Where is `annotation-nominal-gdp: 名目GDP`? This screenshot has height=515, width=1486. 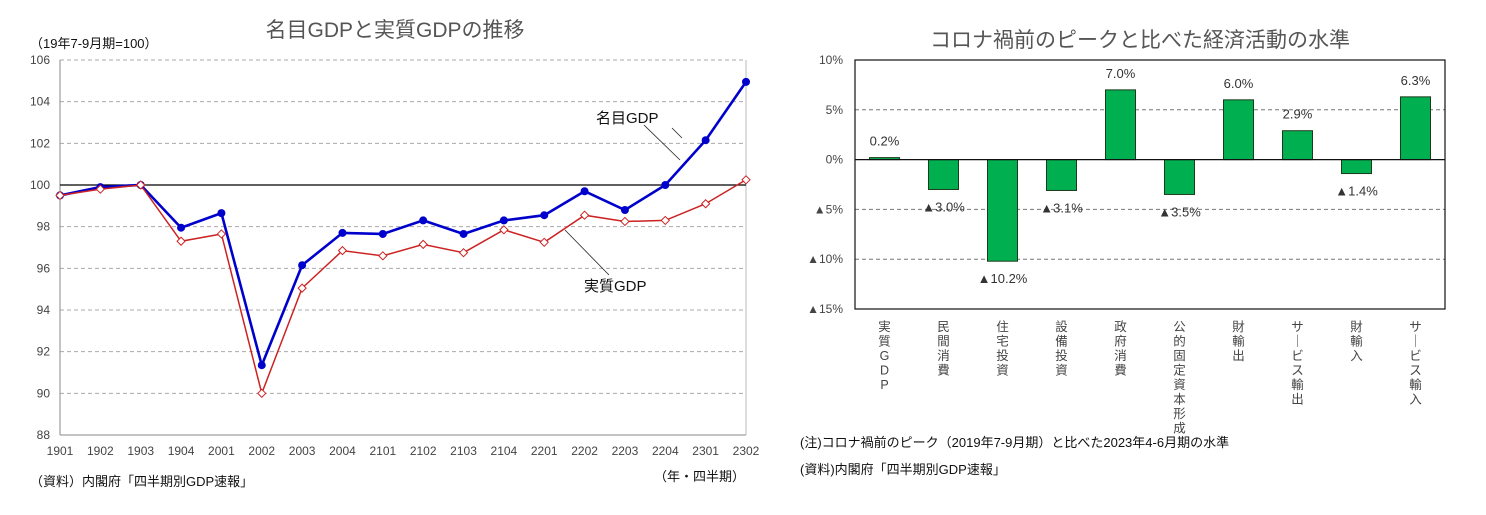
annotation-nominal-gdp: 名目GDP is located at coordinates (627, 118).